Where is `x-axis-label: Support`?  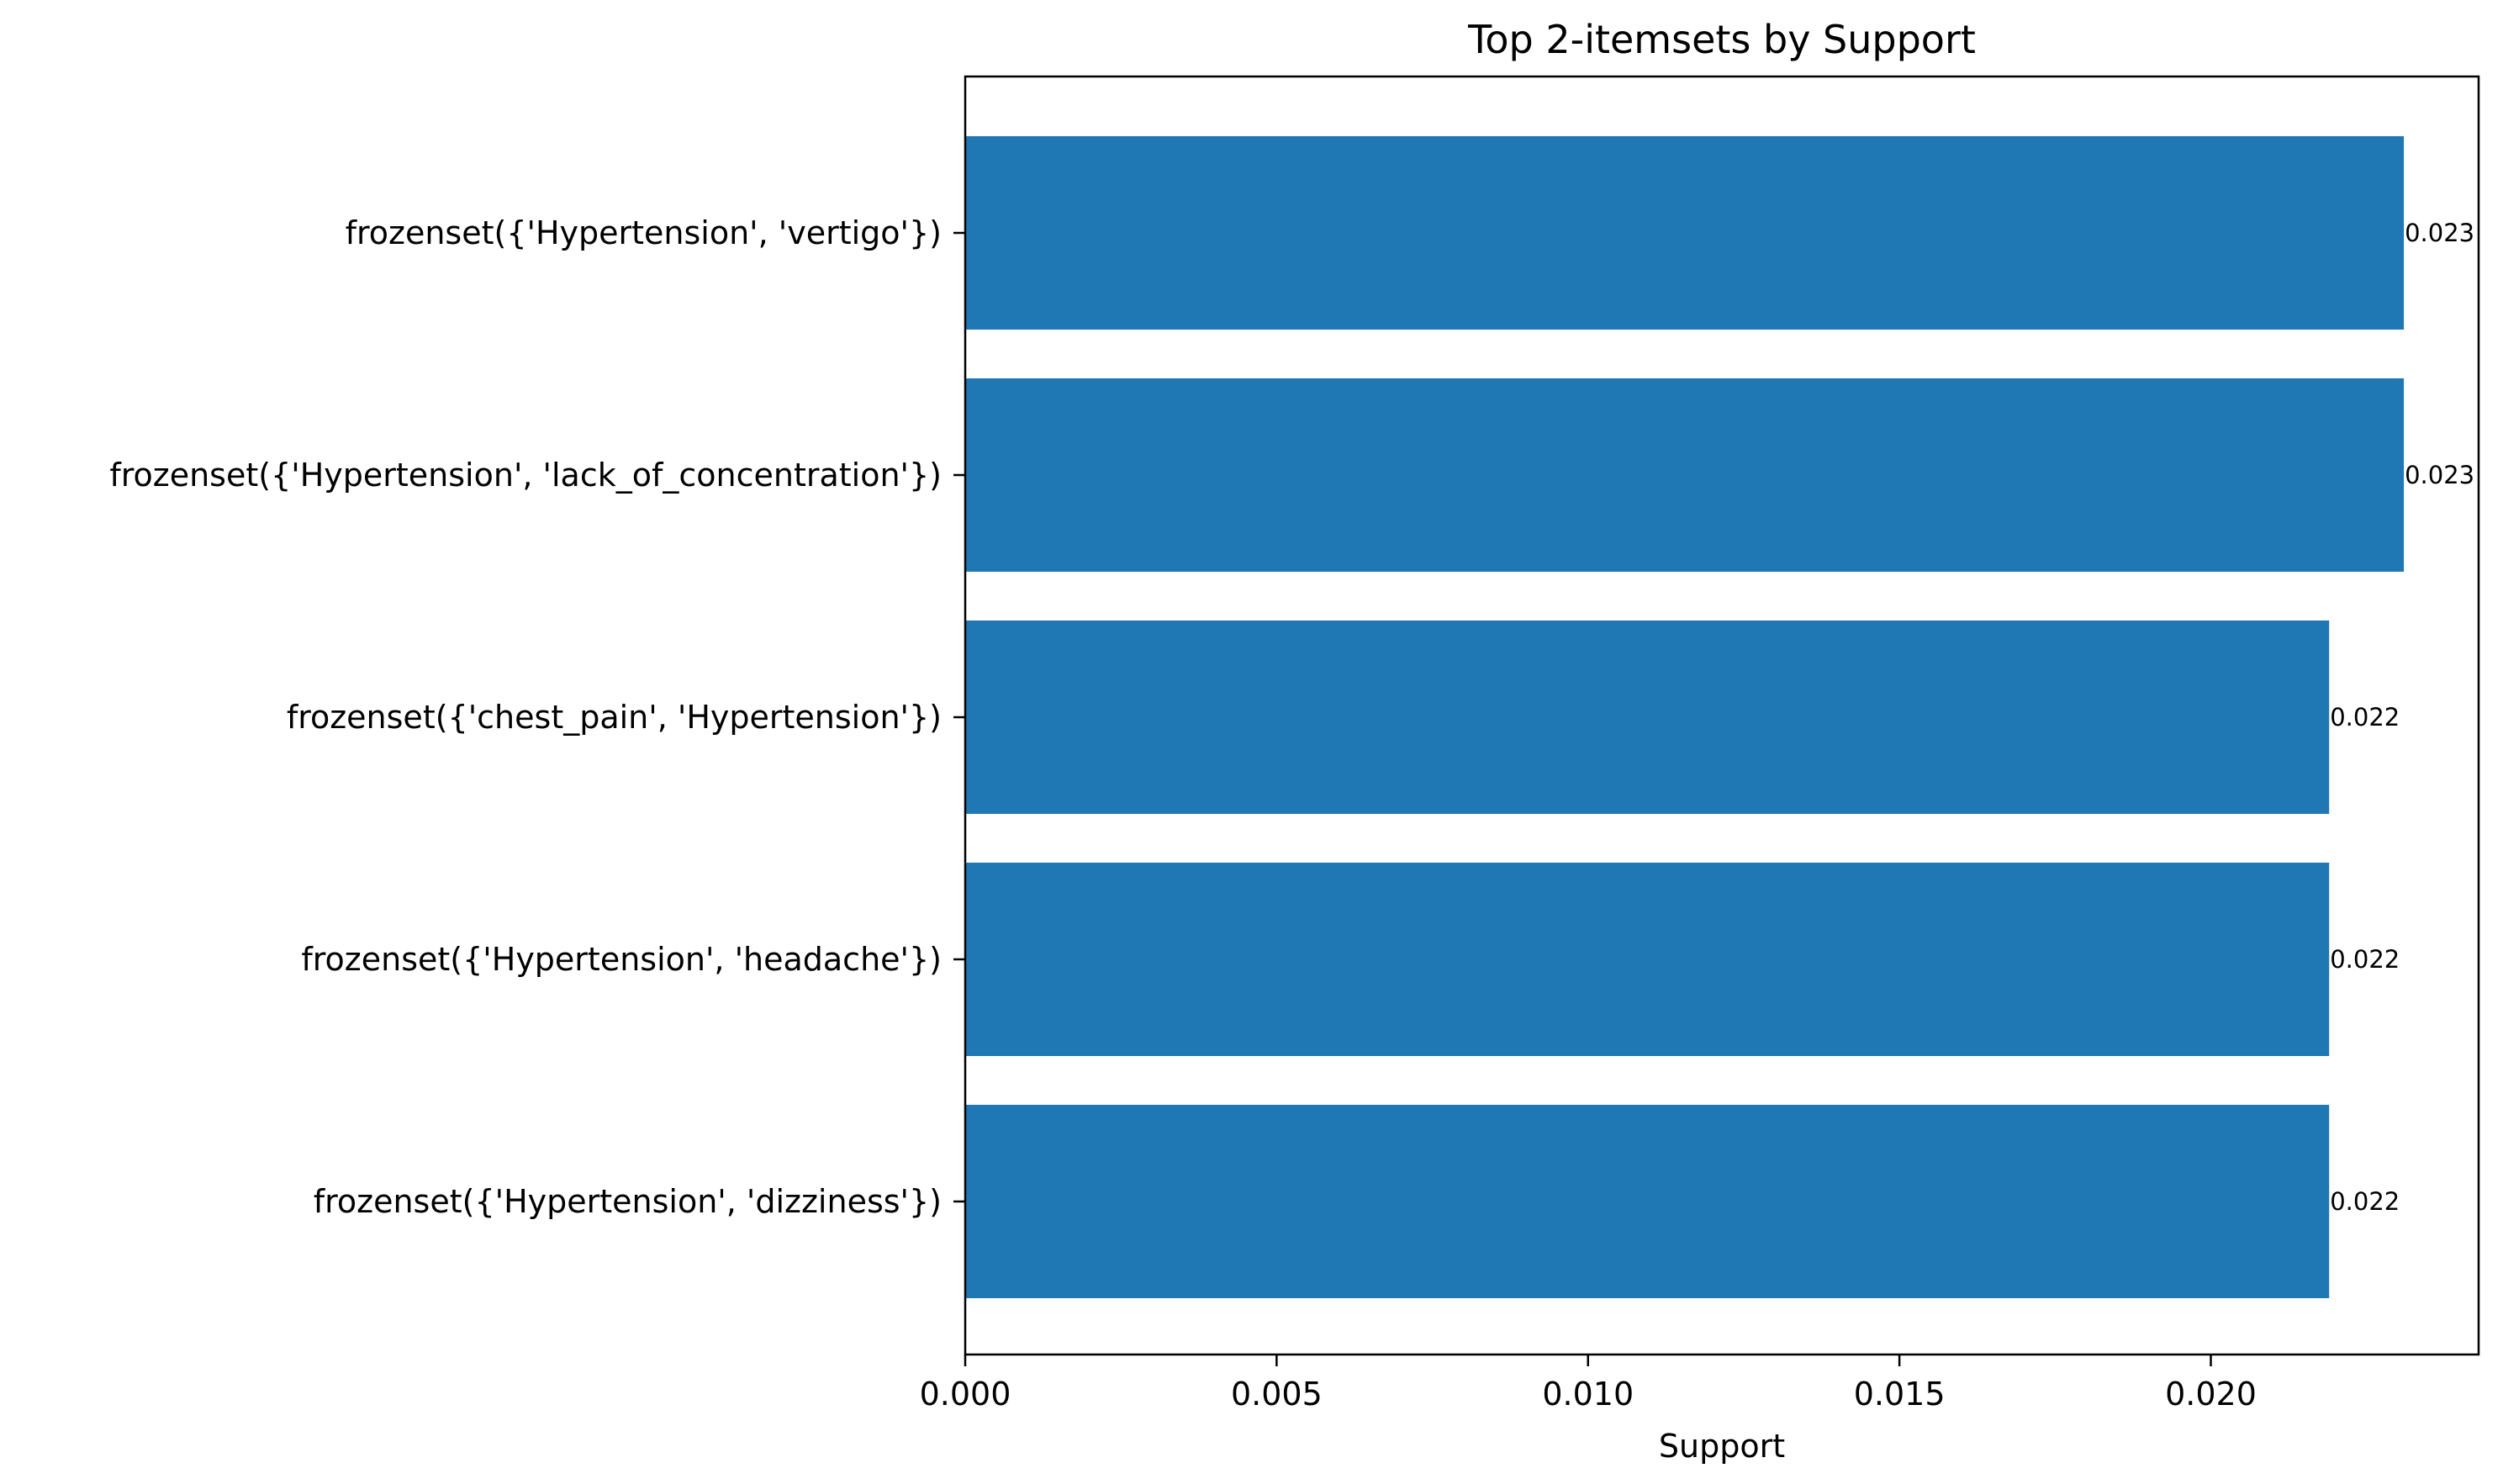
x-axis-label: Support is located at coordinates (1722, 1446).